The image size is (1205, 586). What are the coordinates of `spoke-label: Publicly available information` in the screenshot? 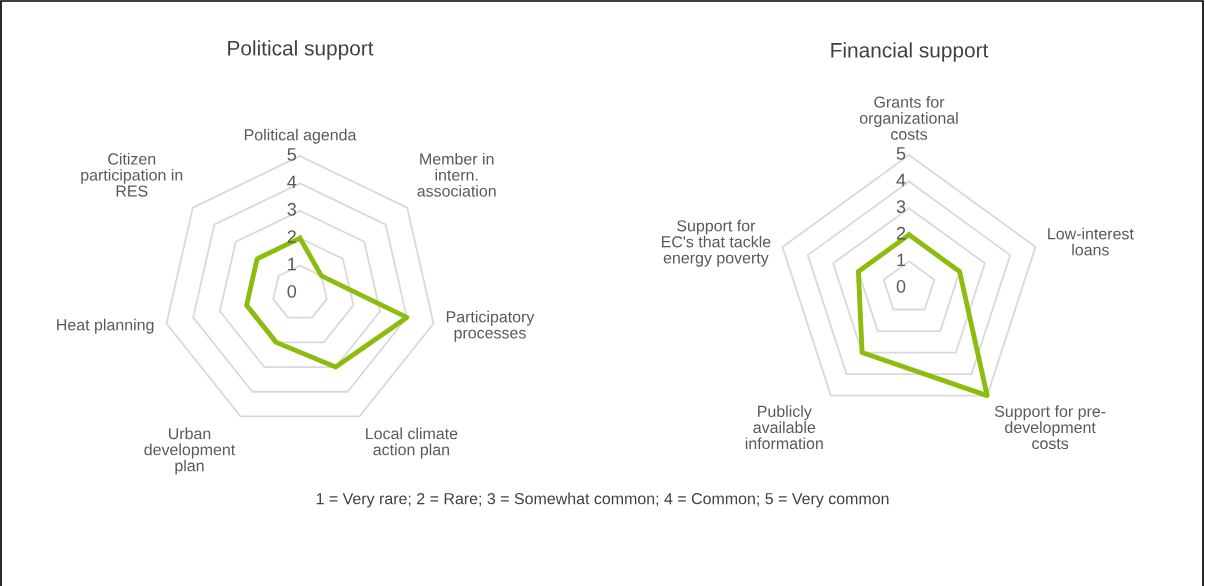 It's located at (784, 427).